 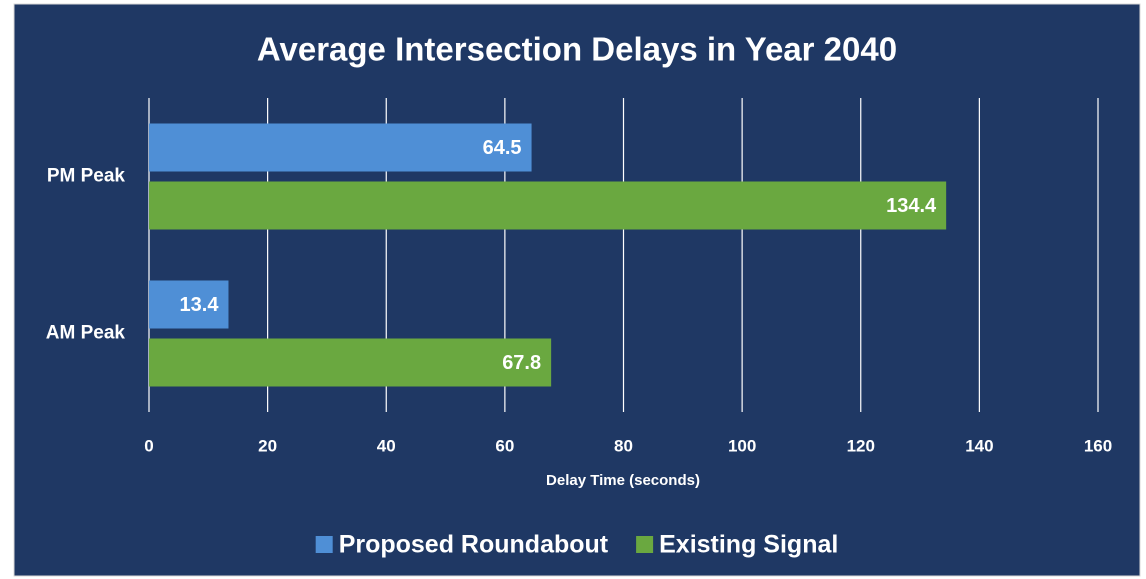 What do you see at coordinates (148, 445) in the screenshot?
I see `x-tick-label: 0` at bounding box center [148, 445].